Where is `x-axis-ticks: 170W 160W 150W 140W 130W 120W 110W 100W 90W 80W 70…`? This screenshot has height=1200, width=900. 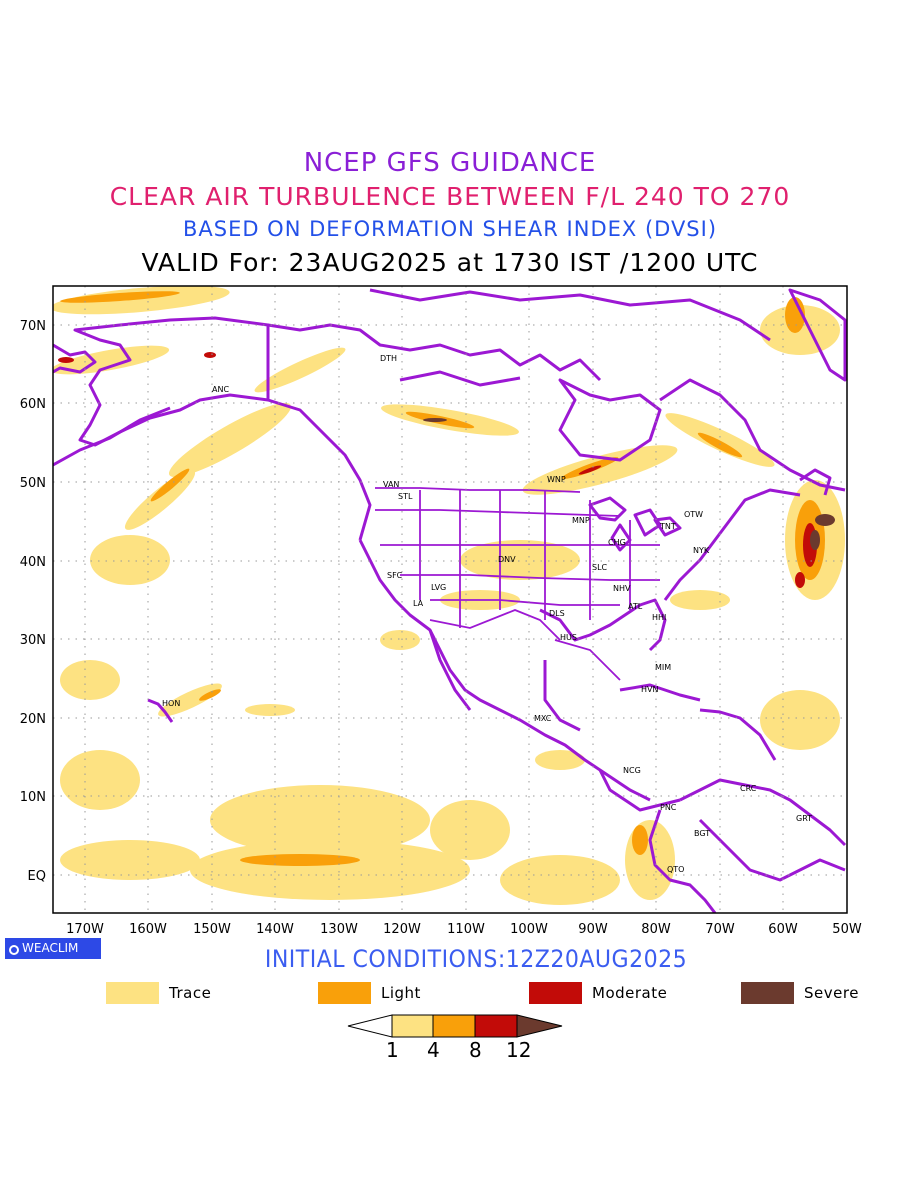 x-axis-ticks: 170W 160W 150W 140W 130W 120W 110W 100W 90W 80W 70… is located at coordinates (464, 929).